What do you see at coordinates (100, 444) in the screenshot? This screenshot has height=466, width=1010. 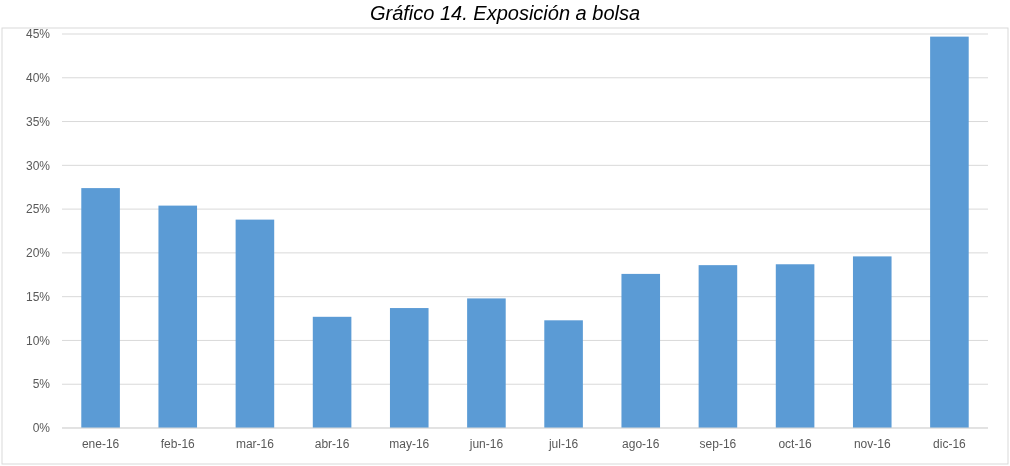 I see `x-tick-label: ene-16` at bounding box center [100, 444].